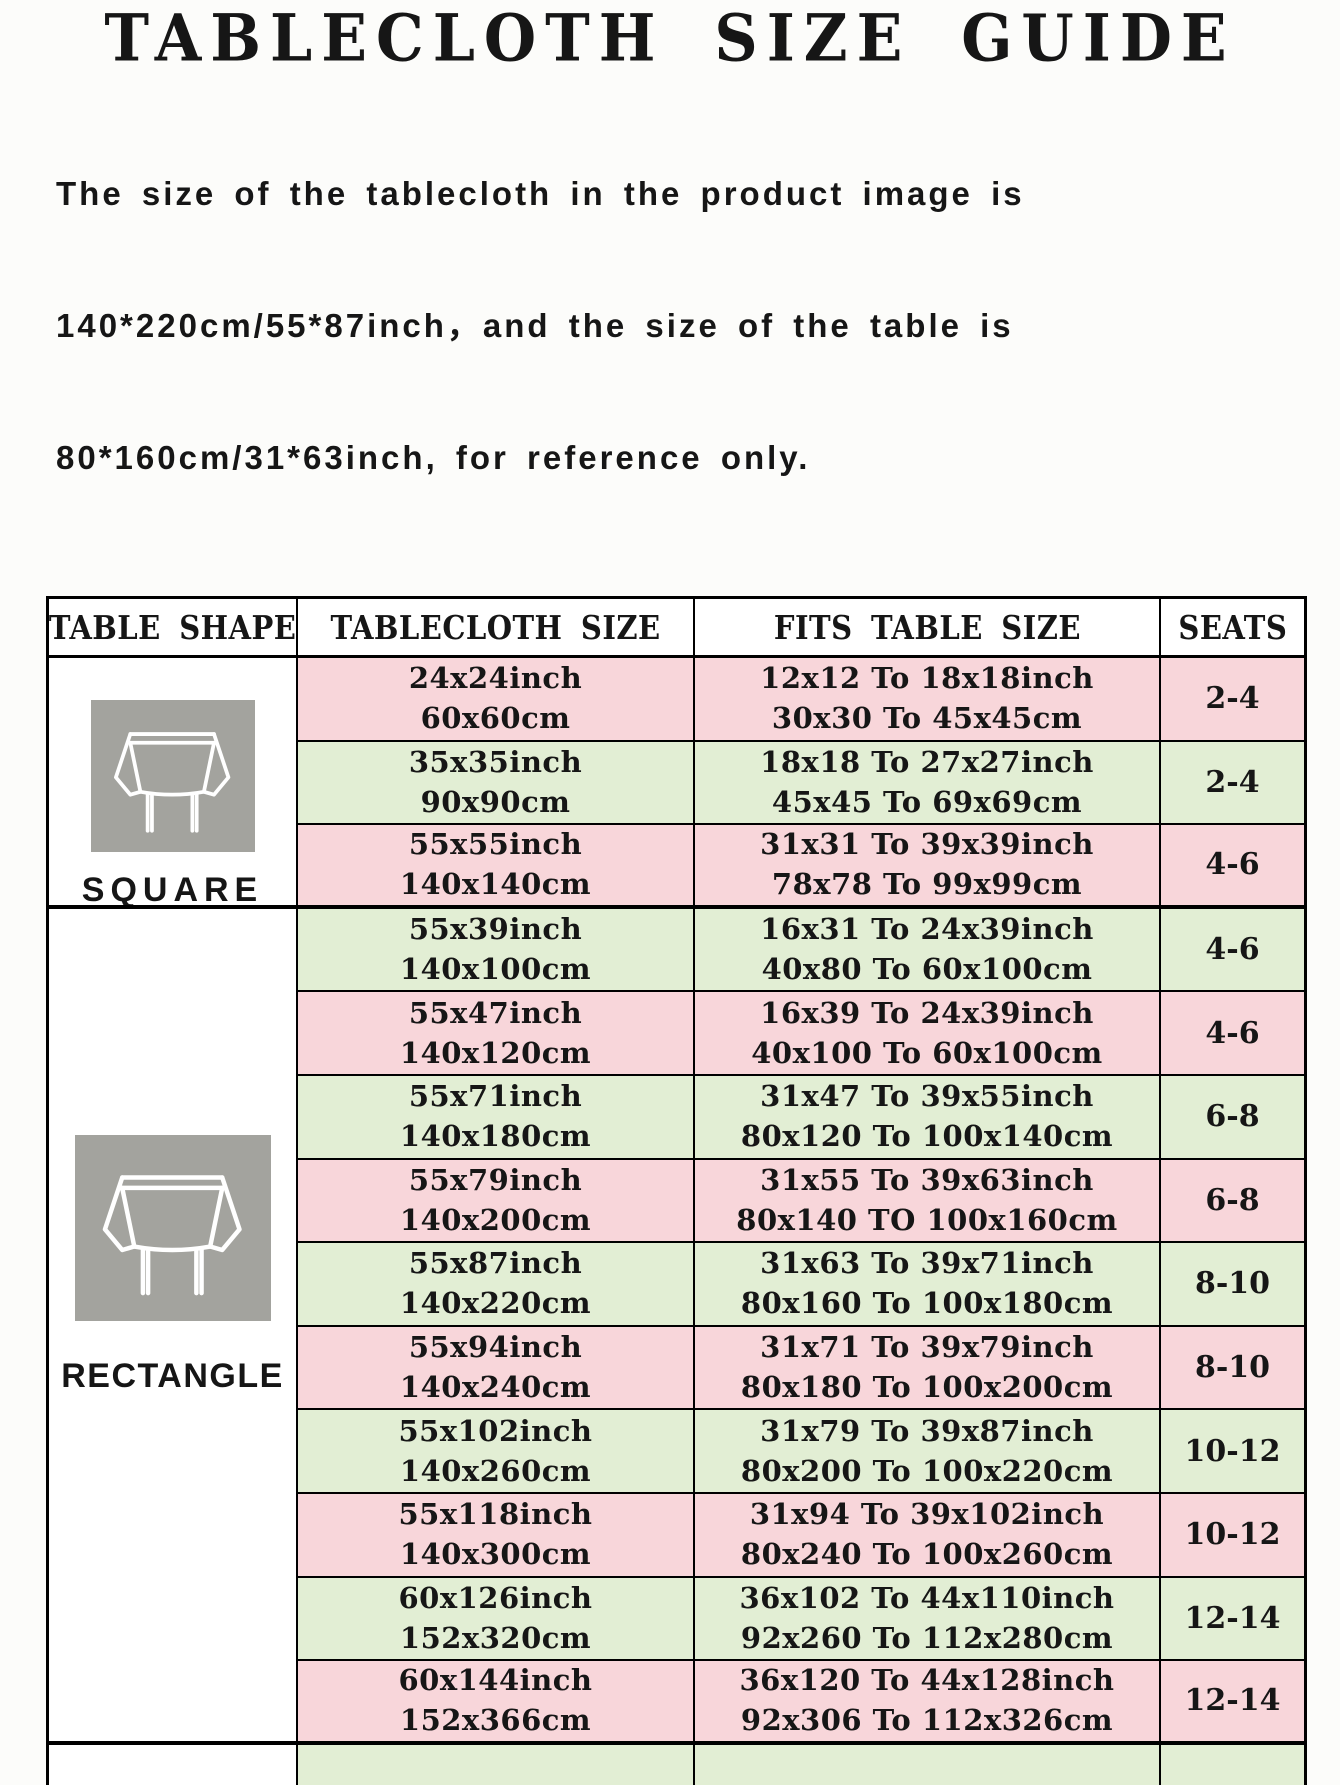  I want to click on fits-size-inch: 12x12 To 18x18inch, so click(927, 678).